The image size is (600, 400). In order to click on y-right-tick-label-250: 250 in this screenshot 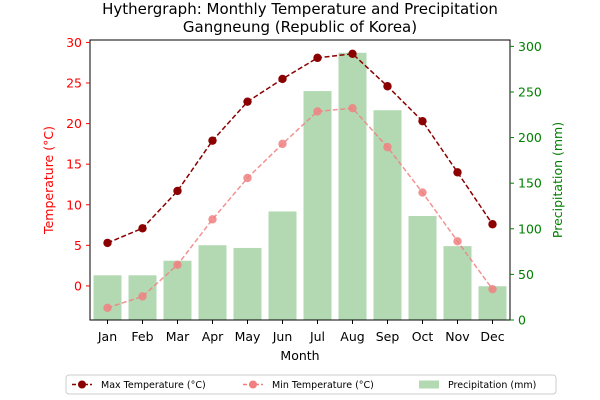, I will do `click(530, 91)`.